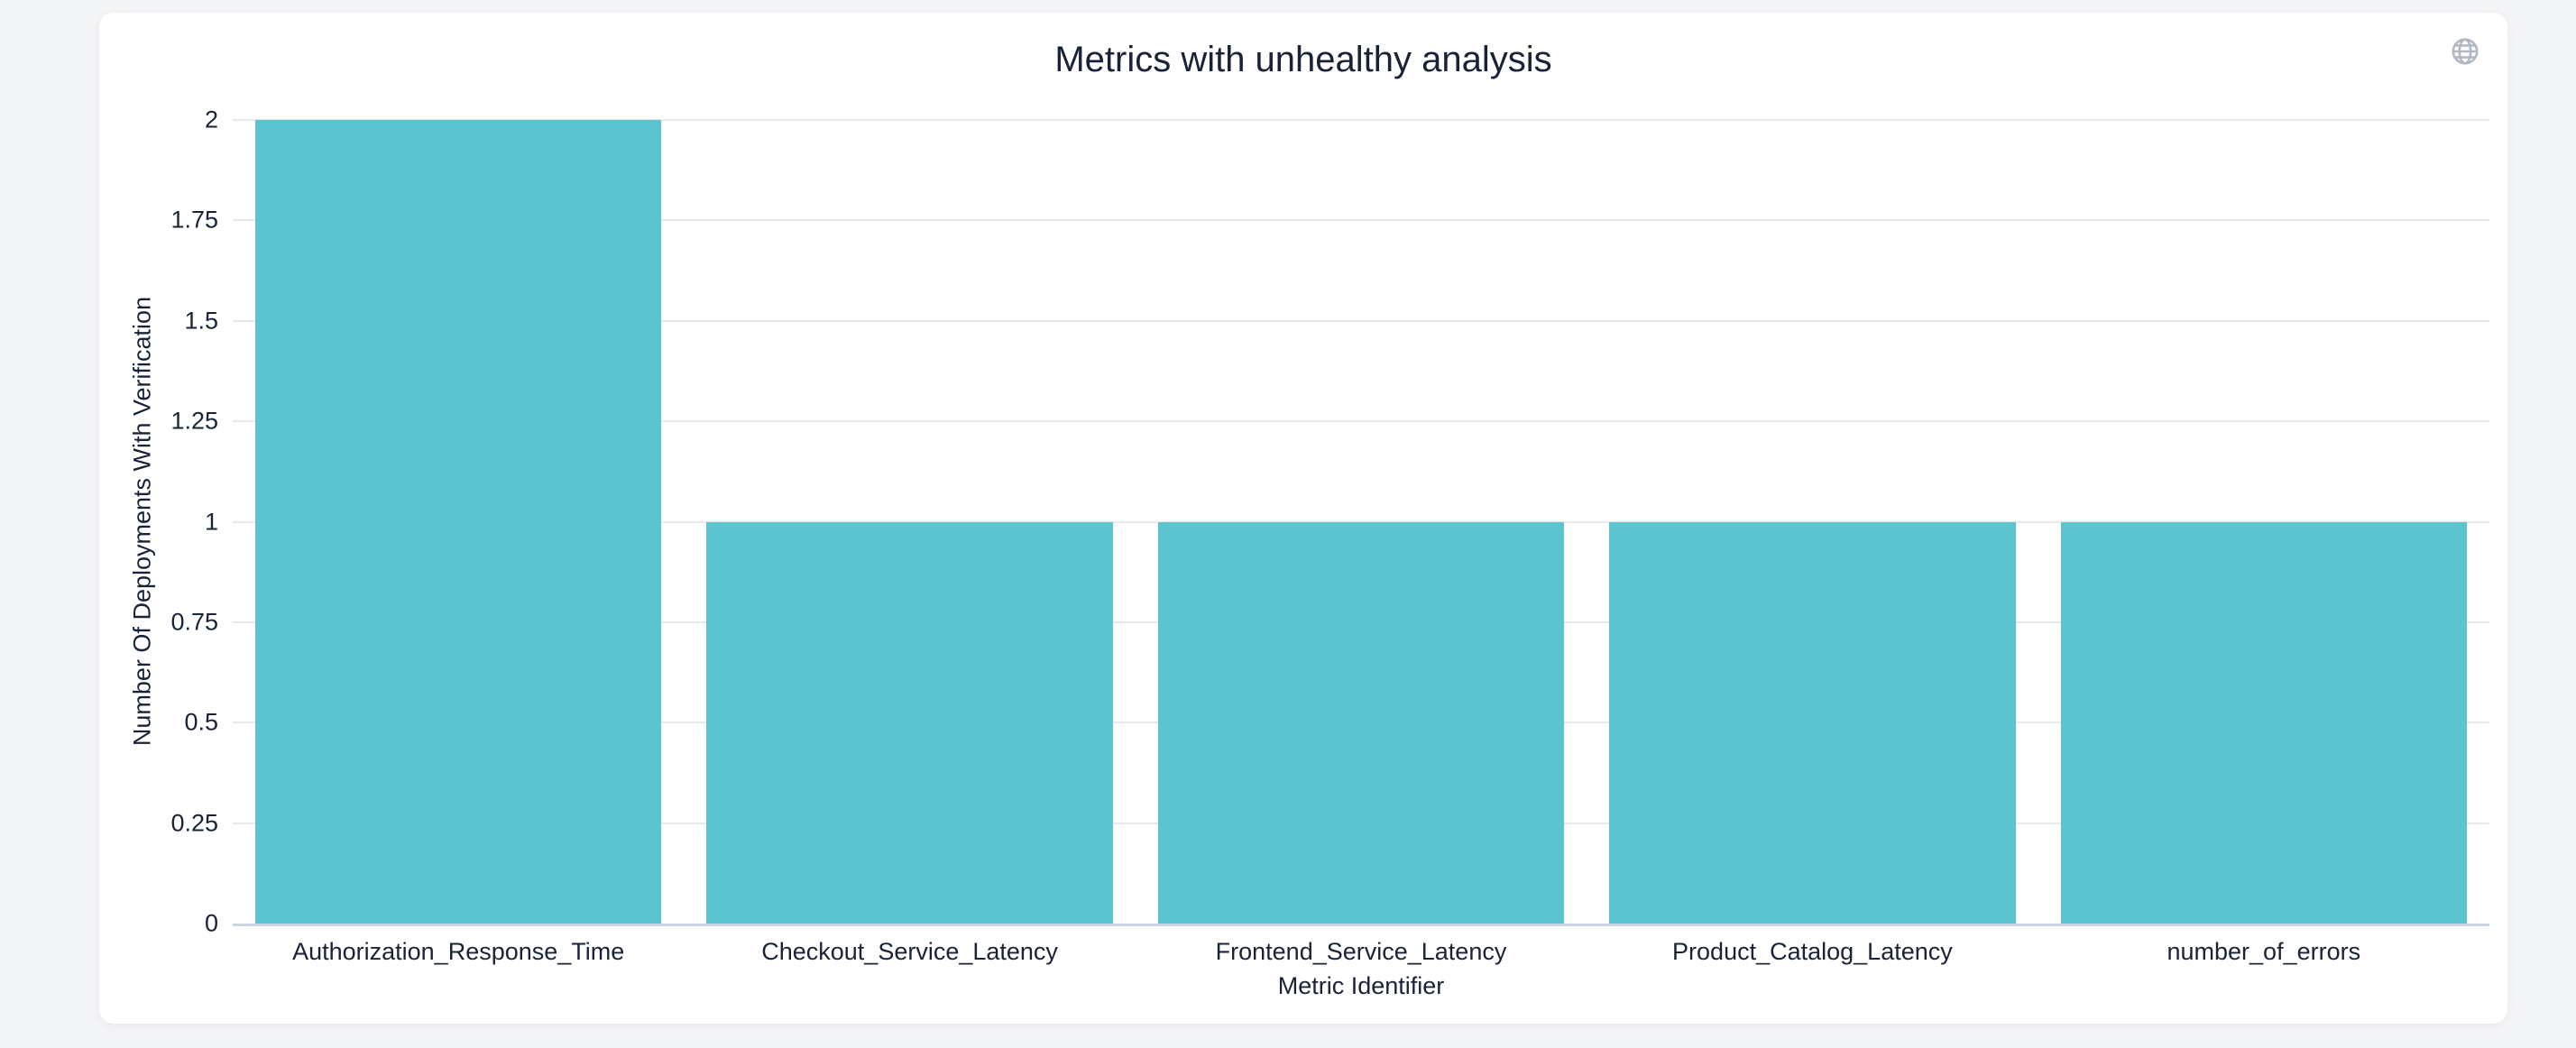 The height and width of the screenshot is (1048, 2576). I want to click on y-tick-label: 1, so click(211, 521).